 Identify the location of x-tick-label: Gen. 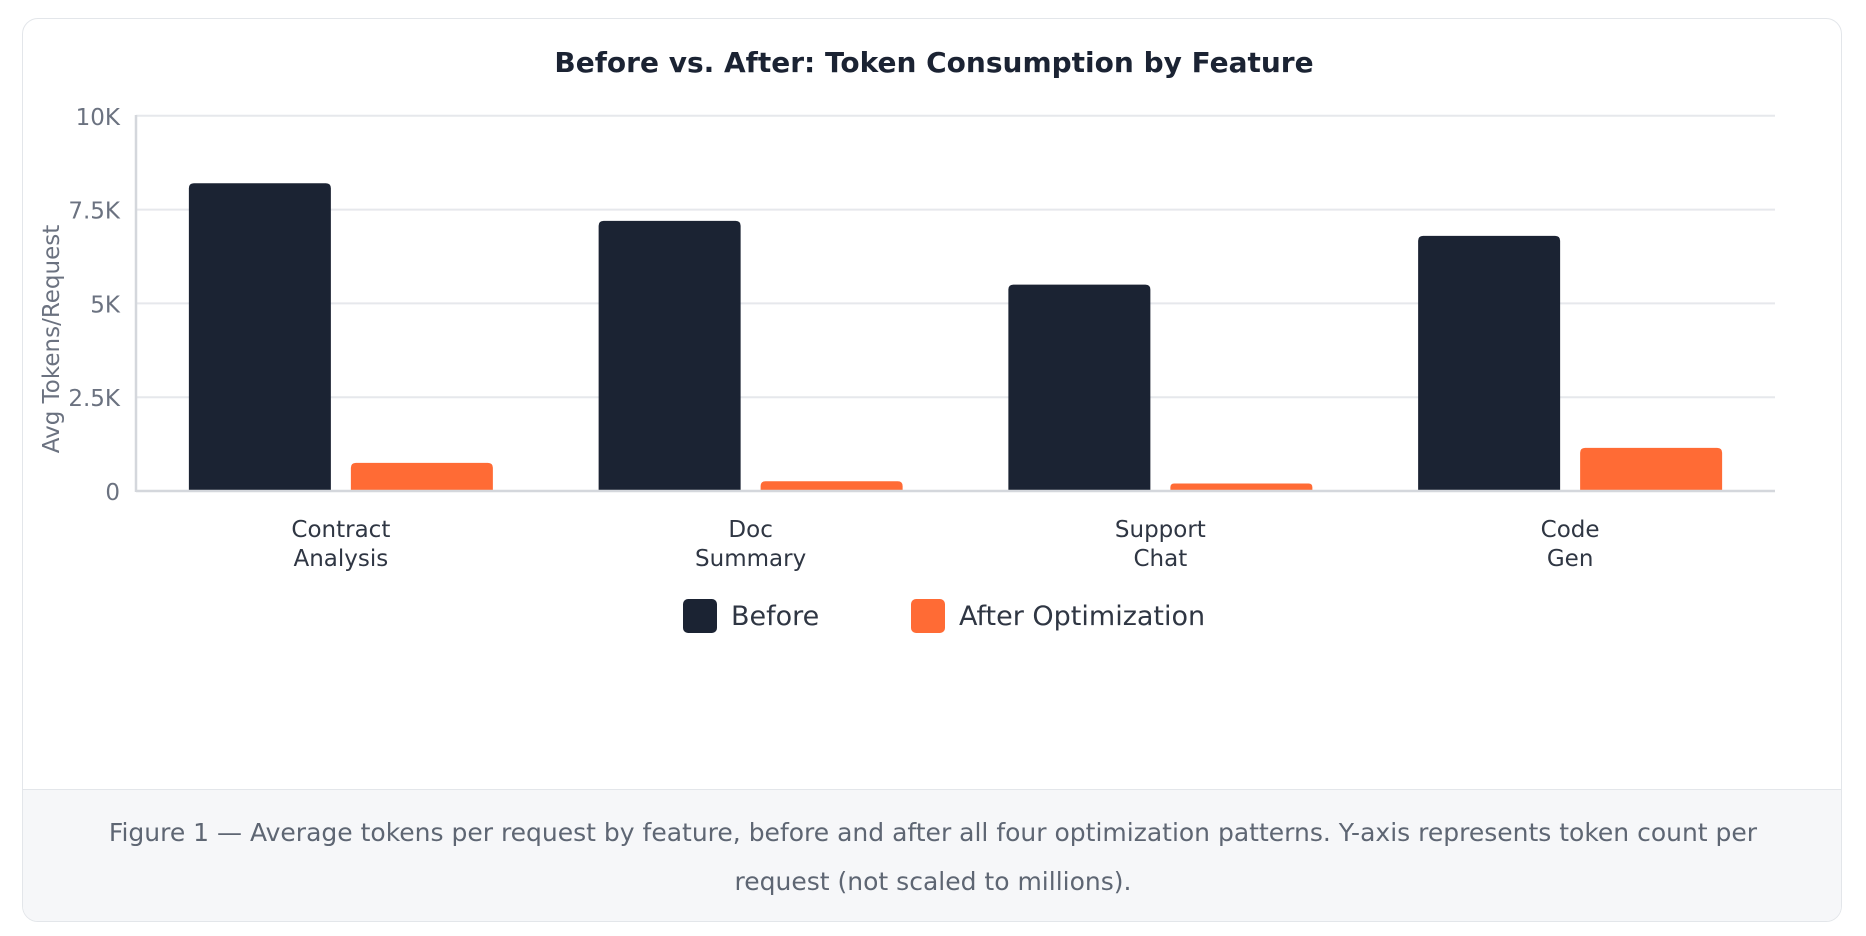
(1570, 559).